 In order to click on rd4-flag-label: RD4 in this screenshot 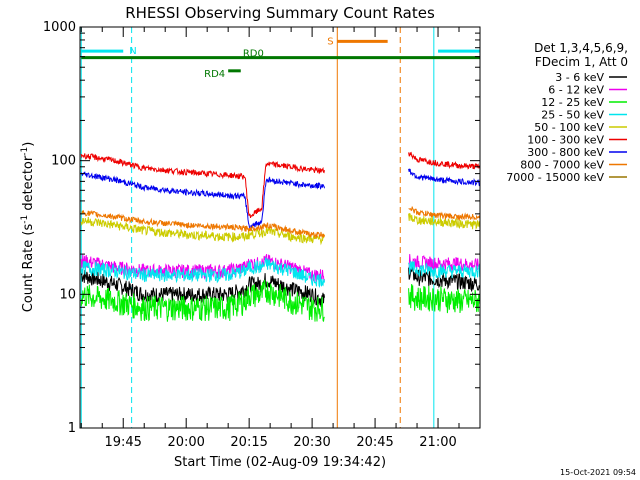, I will do `click(214, 74)`.